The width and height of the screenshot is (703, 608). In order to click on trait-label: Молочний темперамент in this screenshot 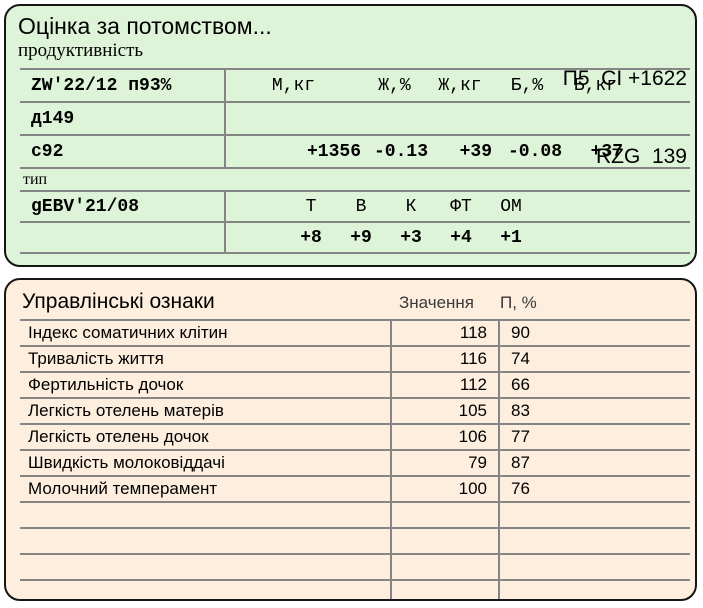, I will do `click(206, 489)`.